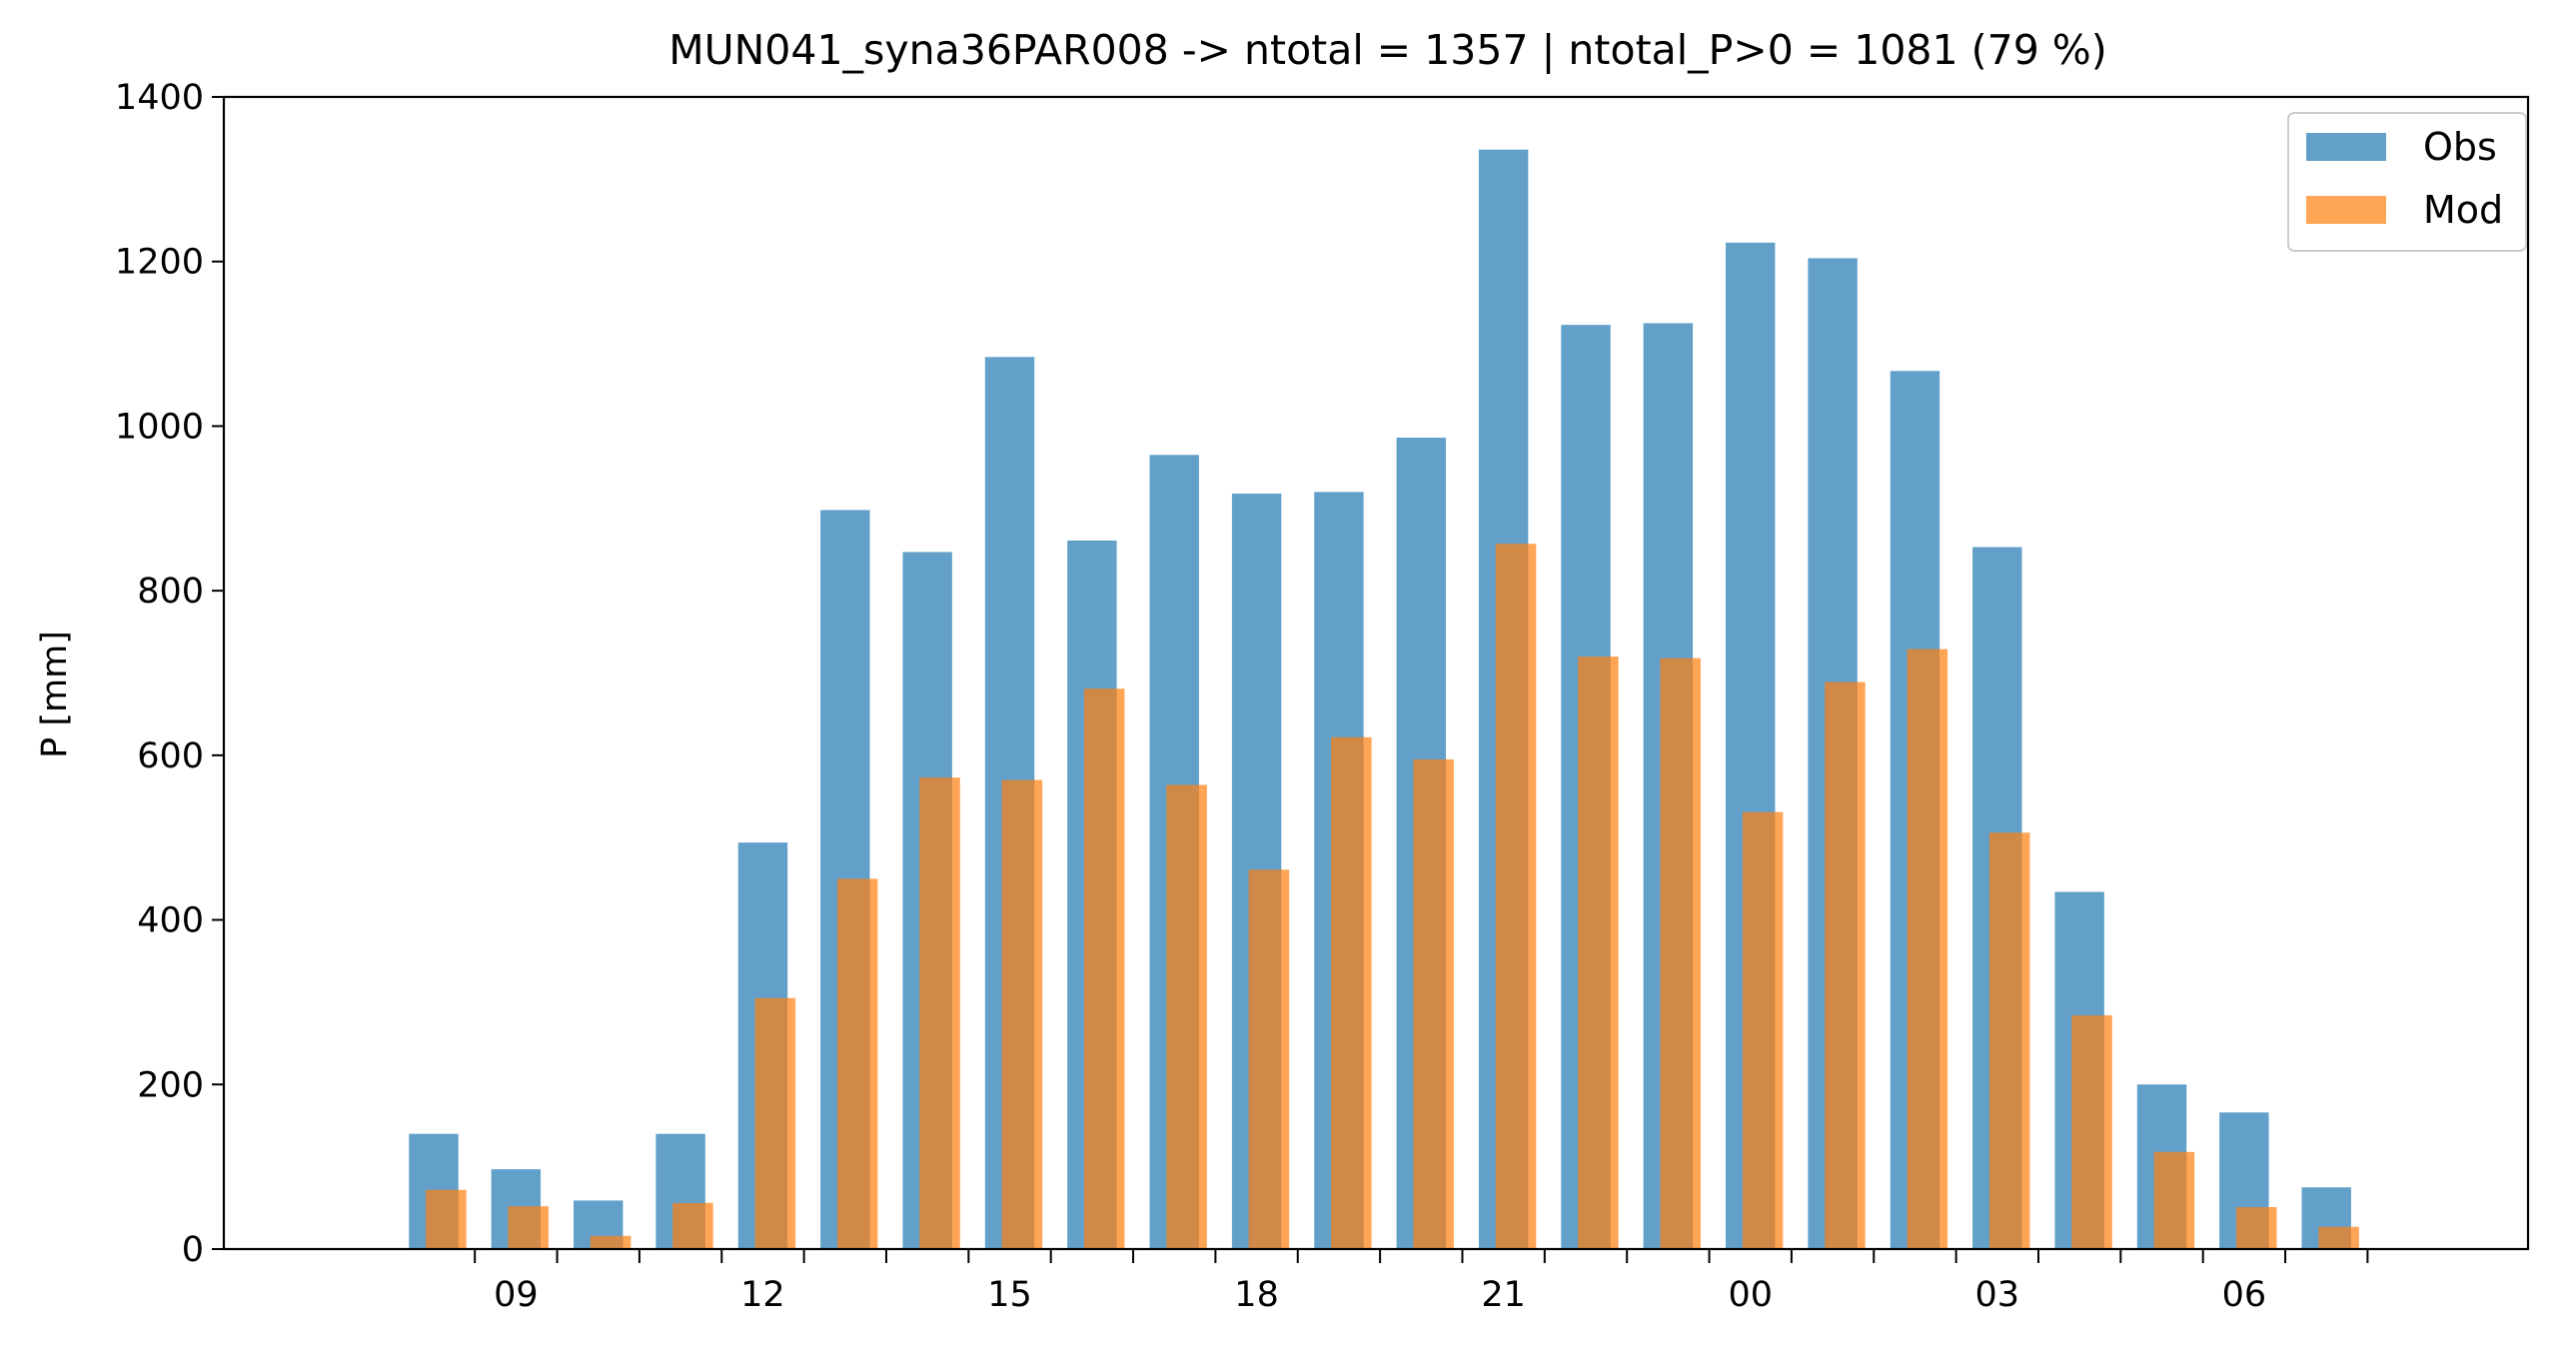 The width and height of the screenshot is (2576, 1346). What do you see at coordinates (193, 1250) in the screenshot?
I see `y-tick-label-0: 0` at bounding box center [193, 1250].